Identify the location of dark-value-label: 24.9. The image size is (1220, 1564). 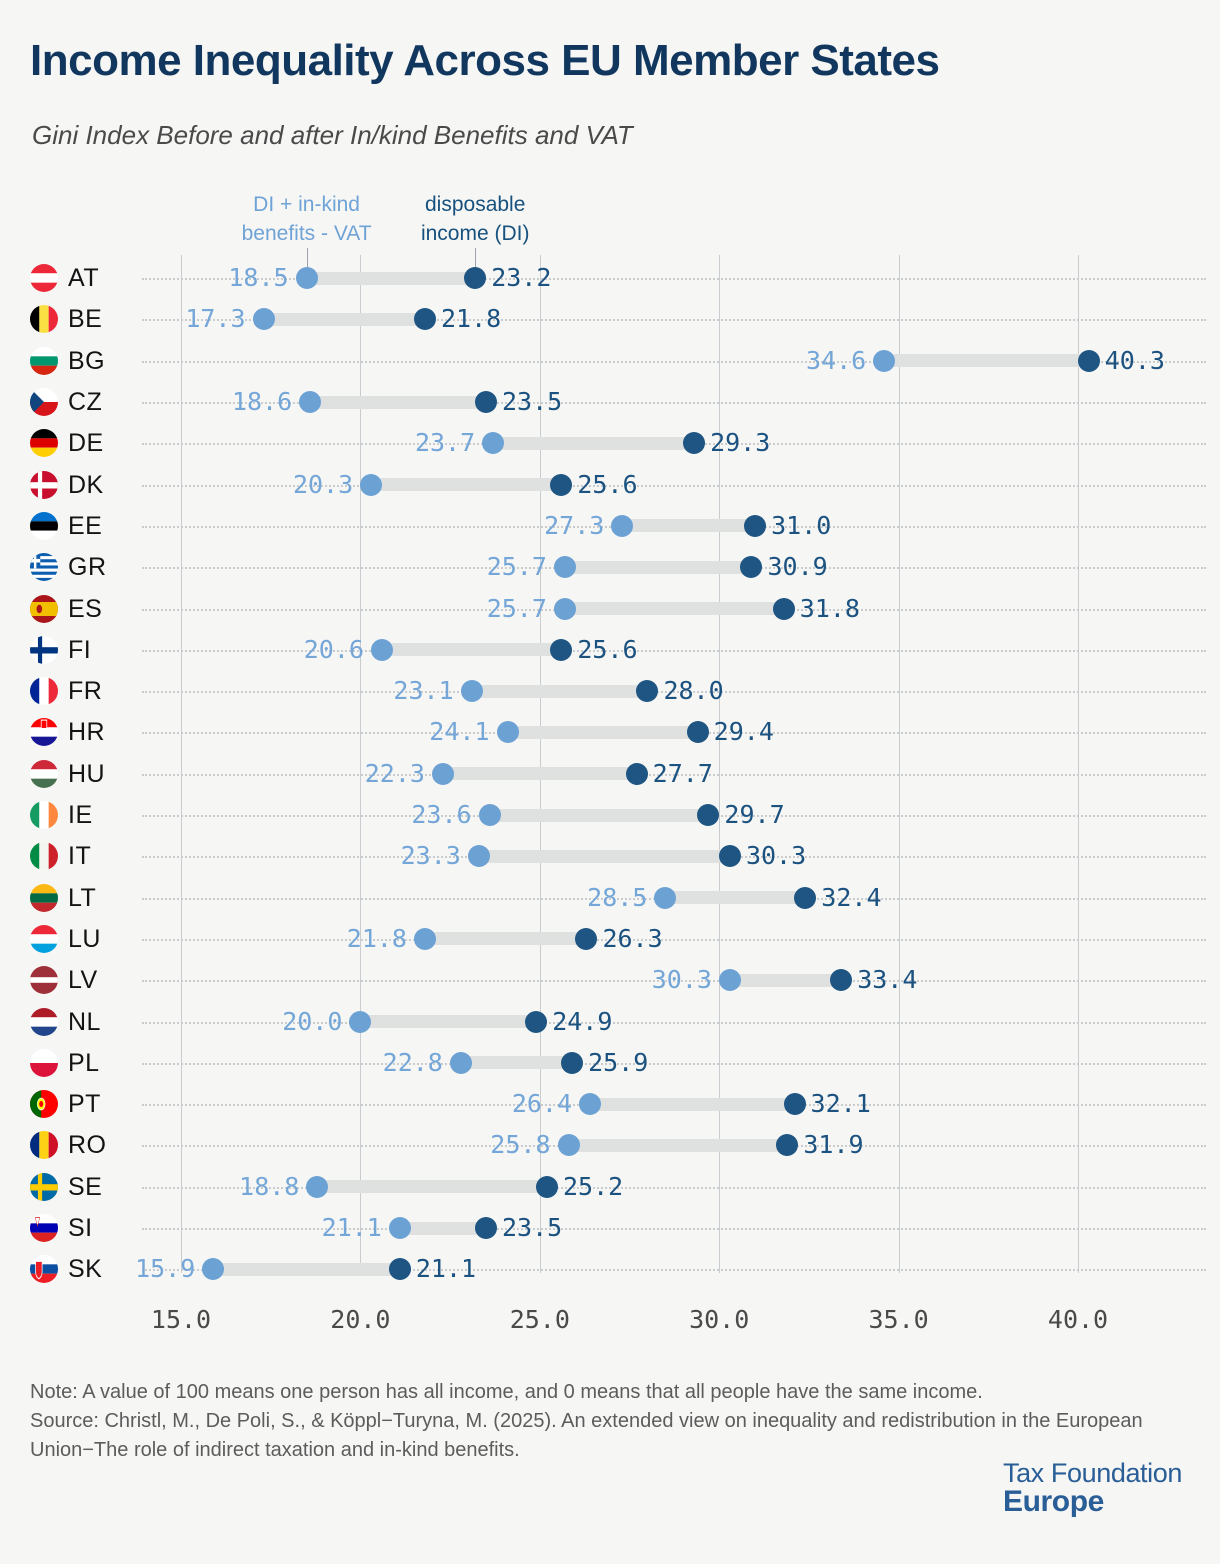
(582, 1021).